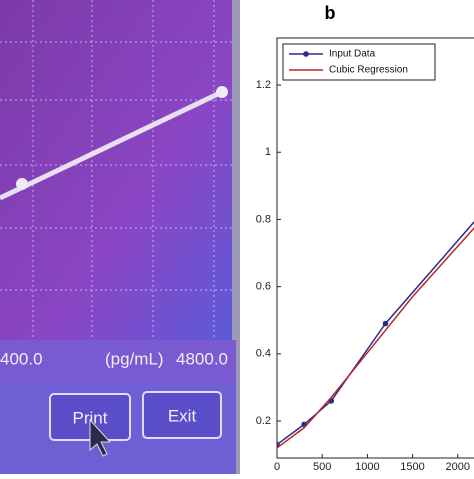  I want to click on legend-marker, so click(306, 54).